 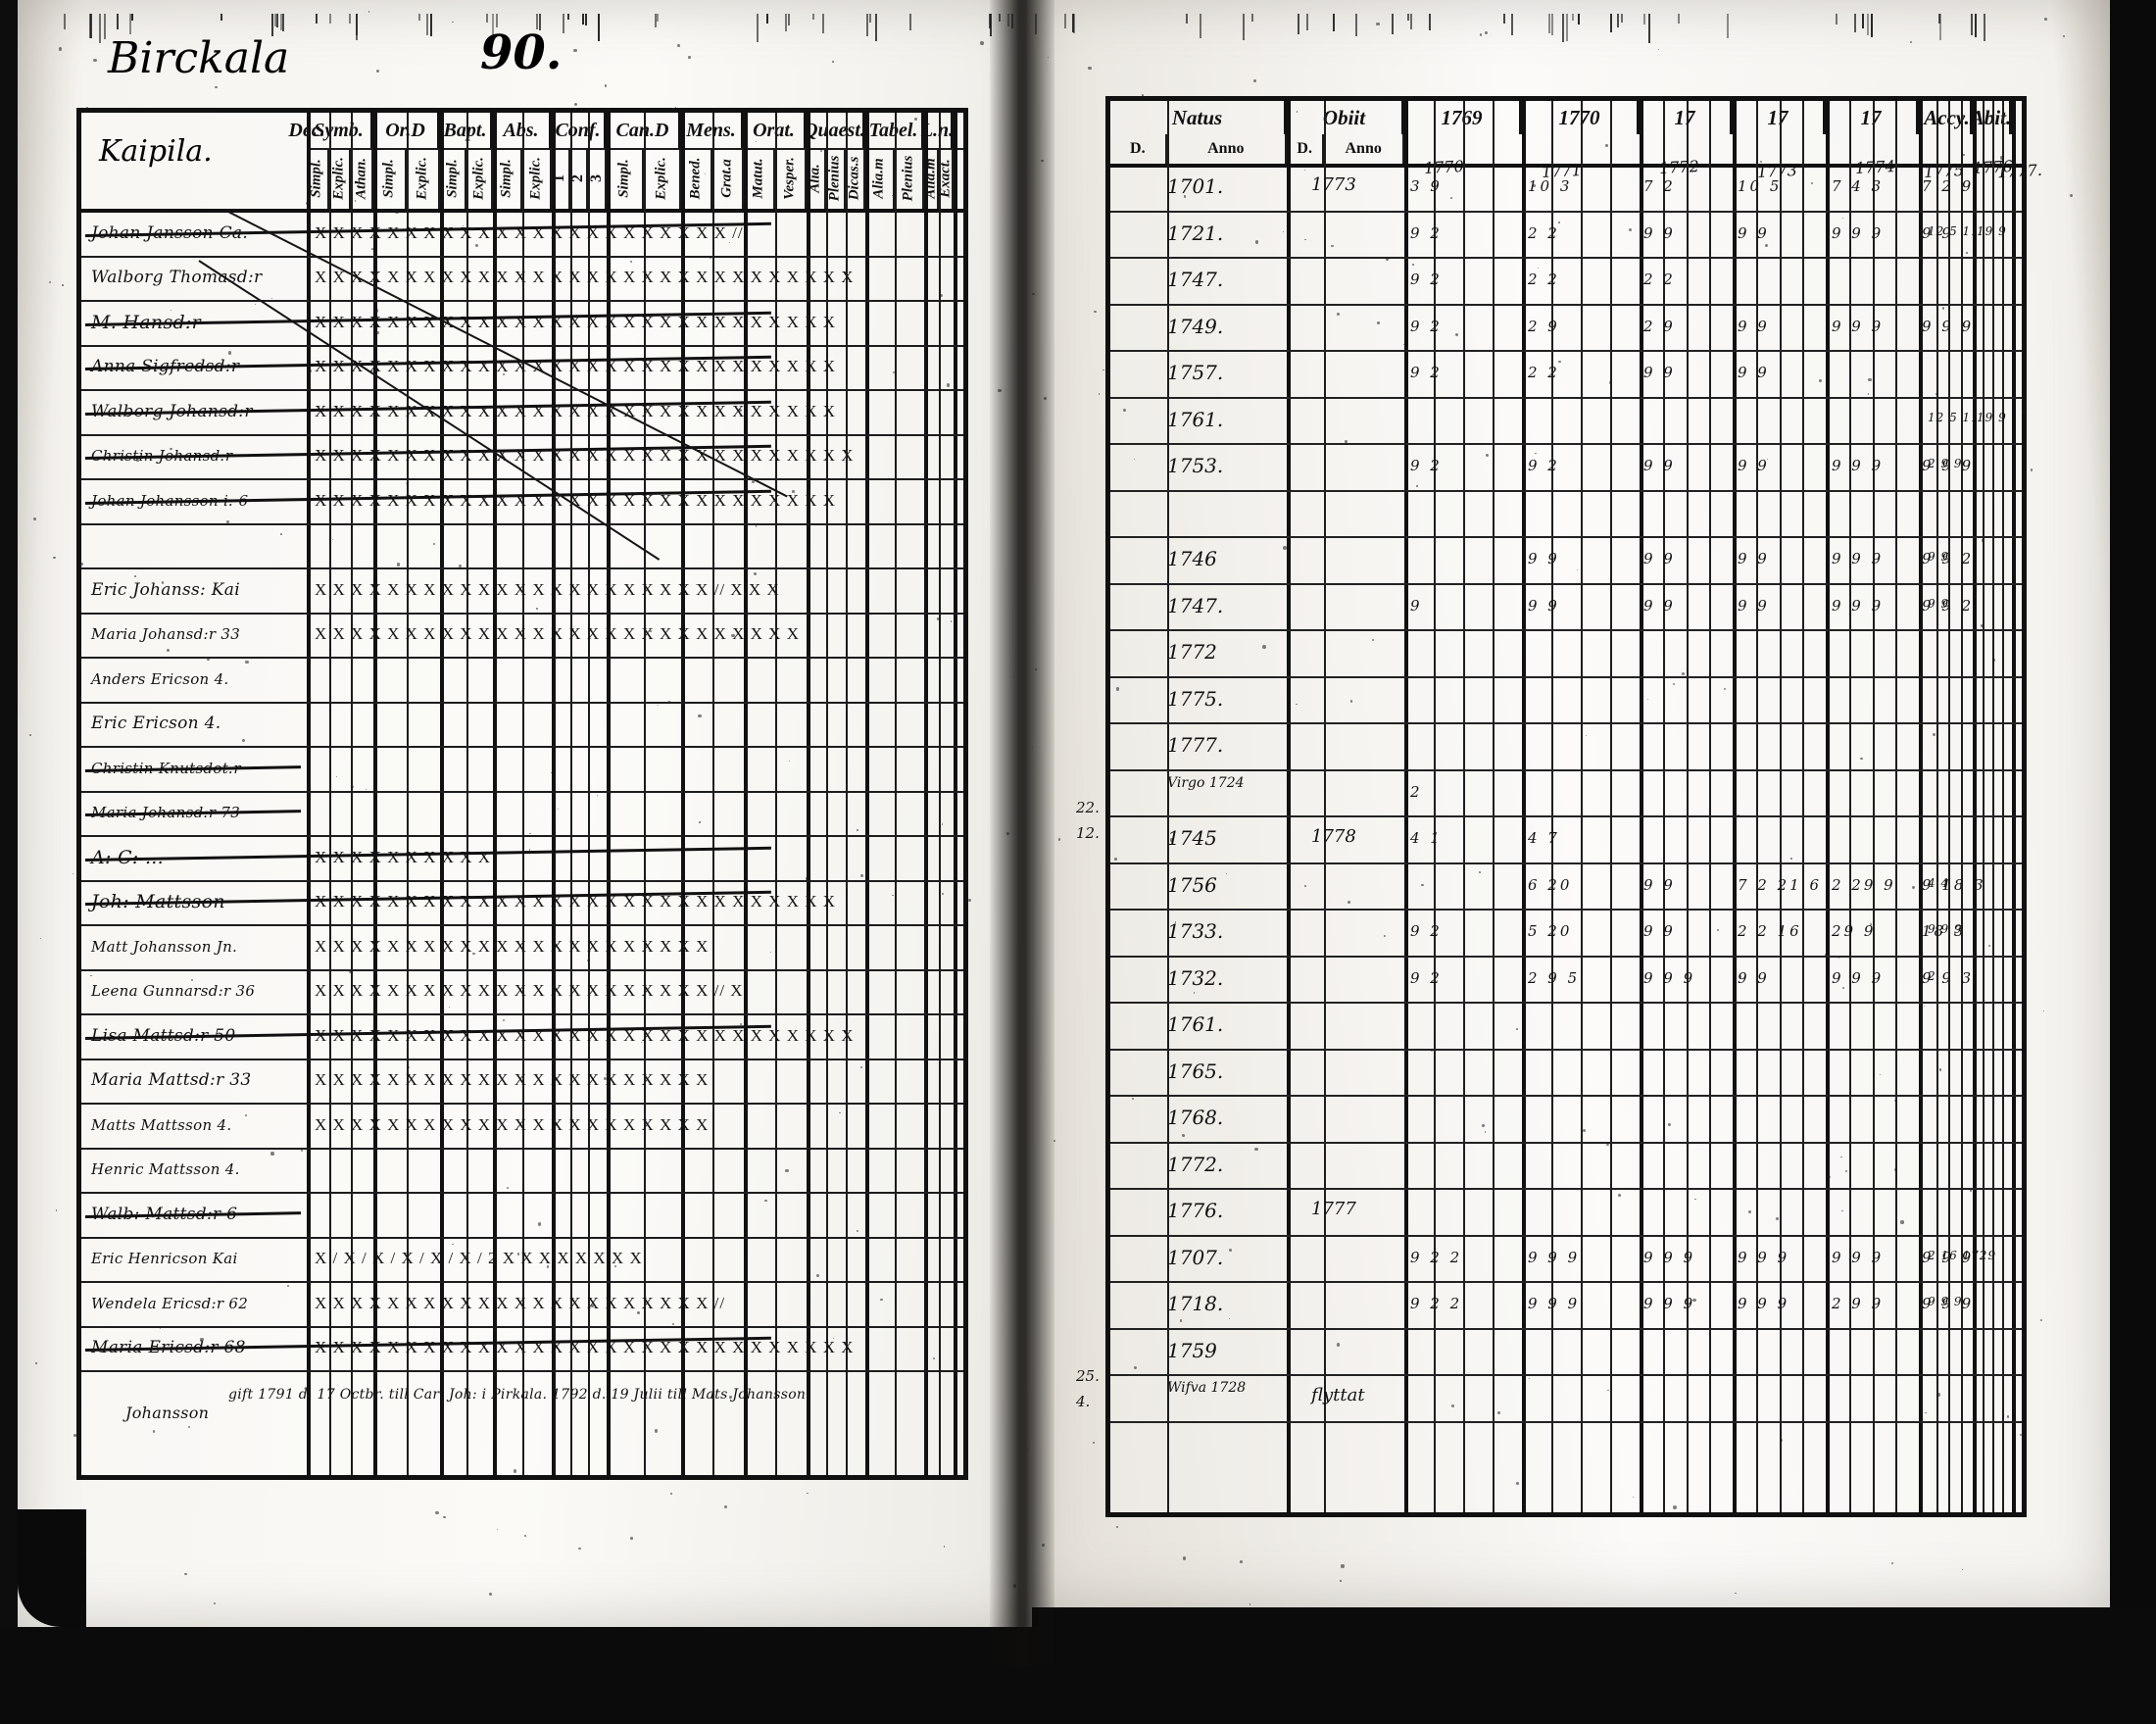 I want to click on tally-digits: 7 2, so click(x=1659, y=186).